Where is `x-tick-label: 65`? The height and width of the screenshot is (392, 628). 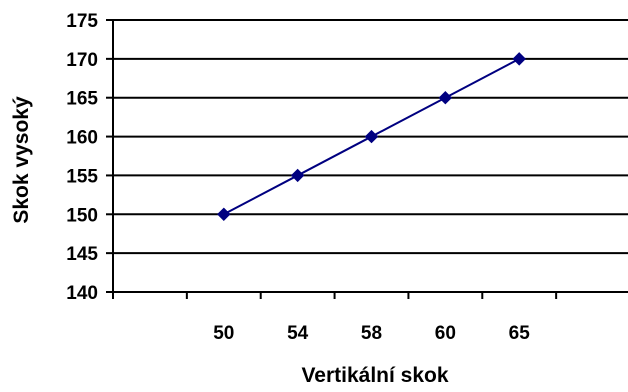 x-tick-label: 65 is located at coordinates (520, 333).